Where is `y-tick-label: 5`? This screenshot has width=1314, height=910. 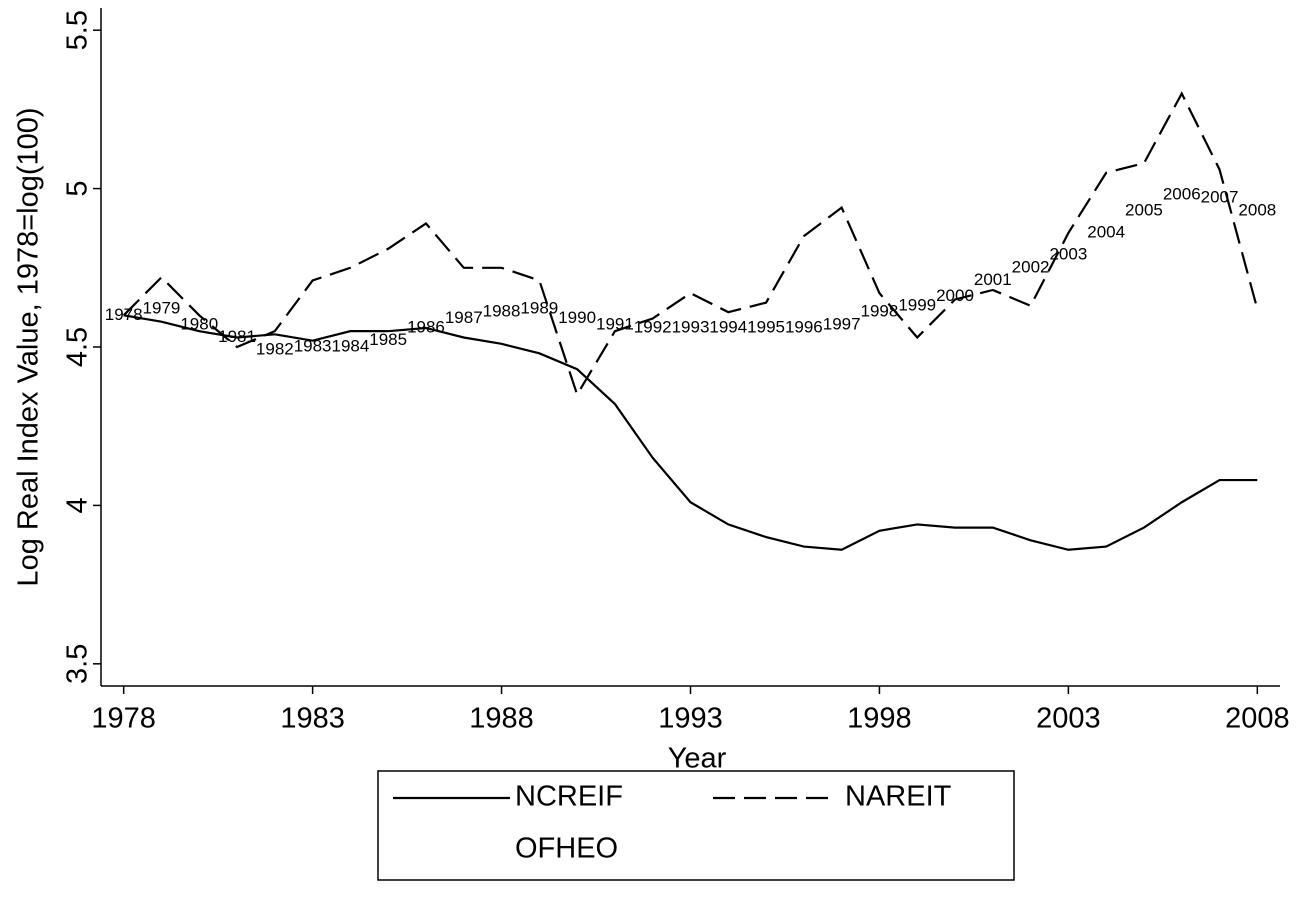 y-tick-label: 5 is located at coordinates (78, 189).